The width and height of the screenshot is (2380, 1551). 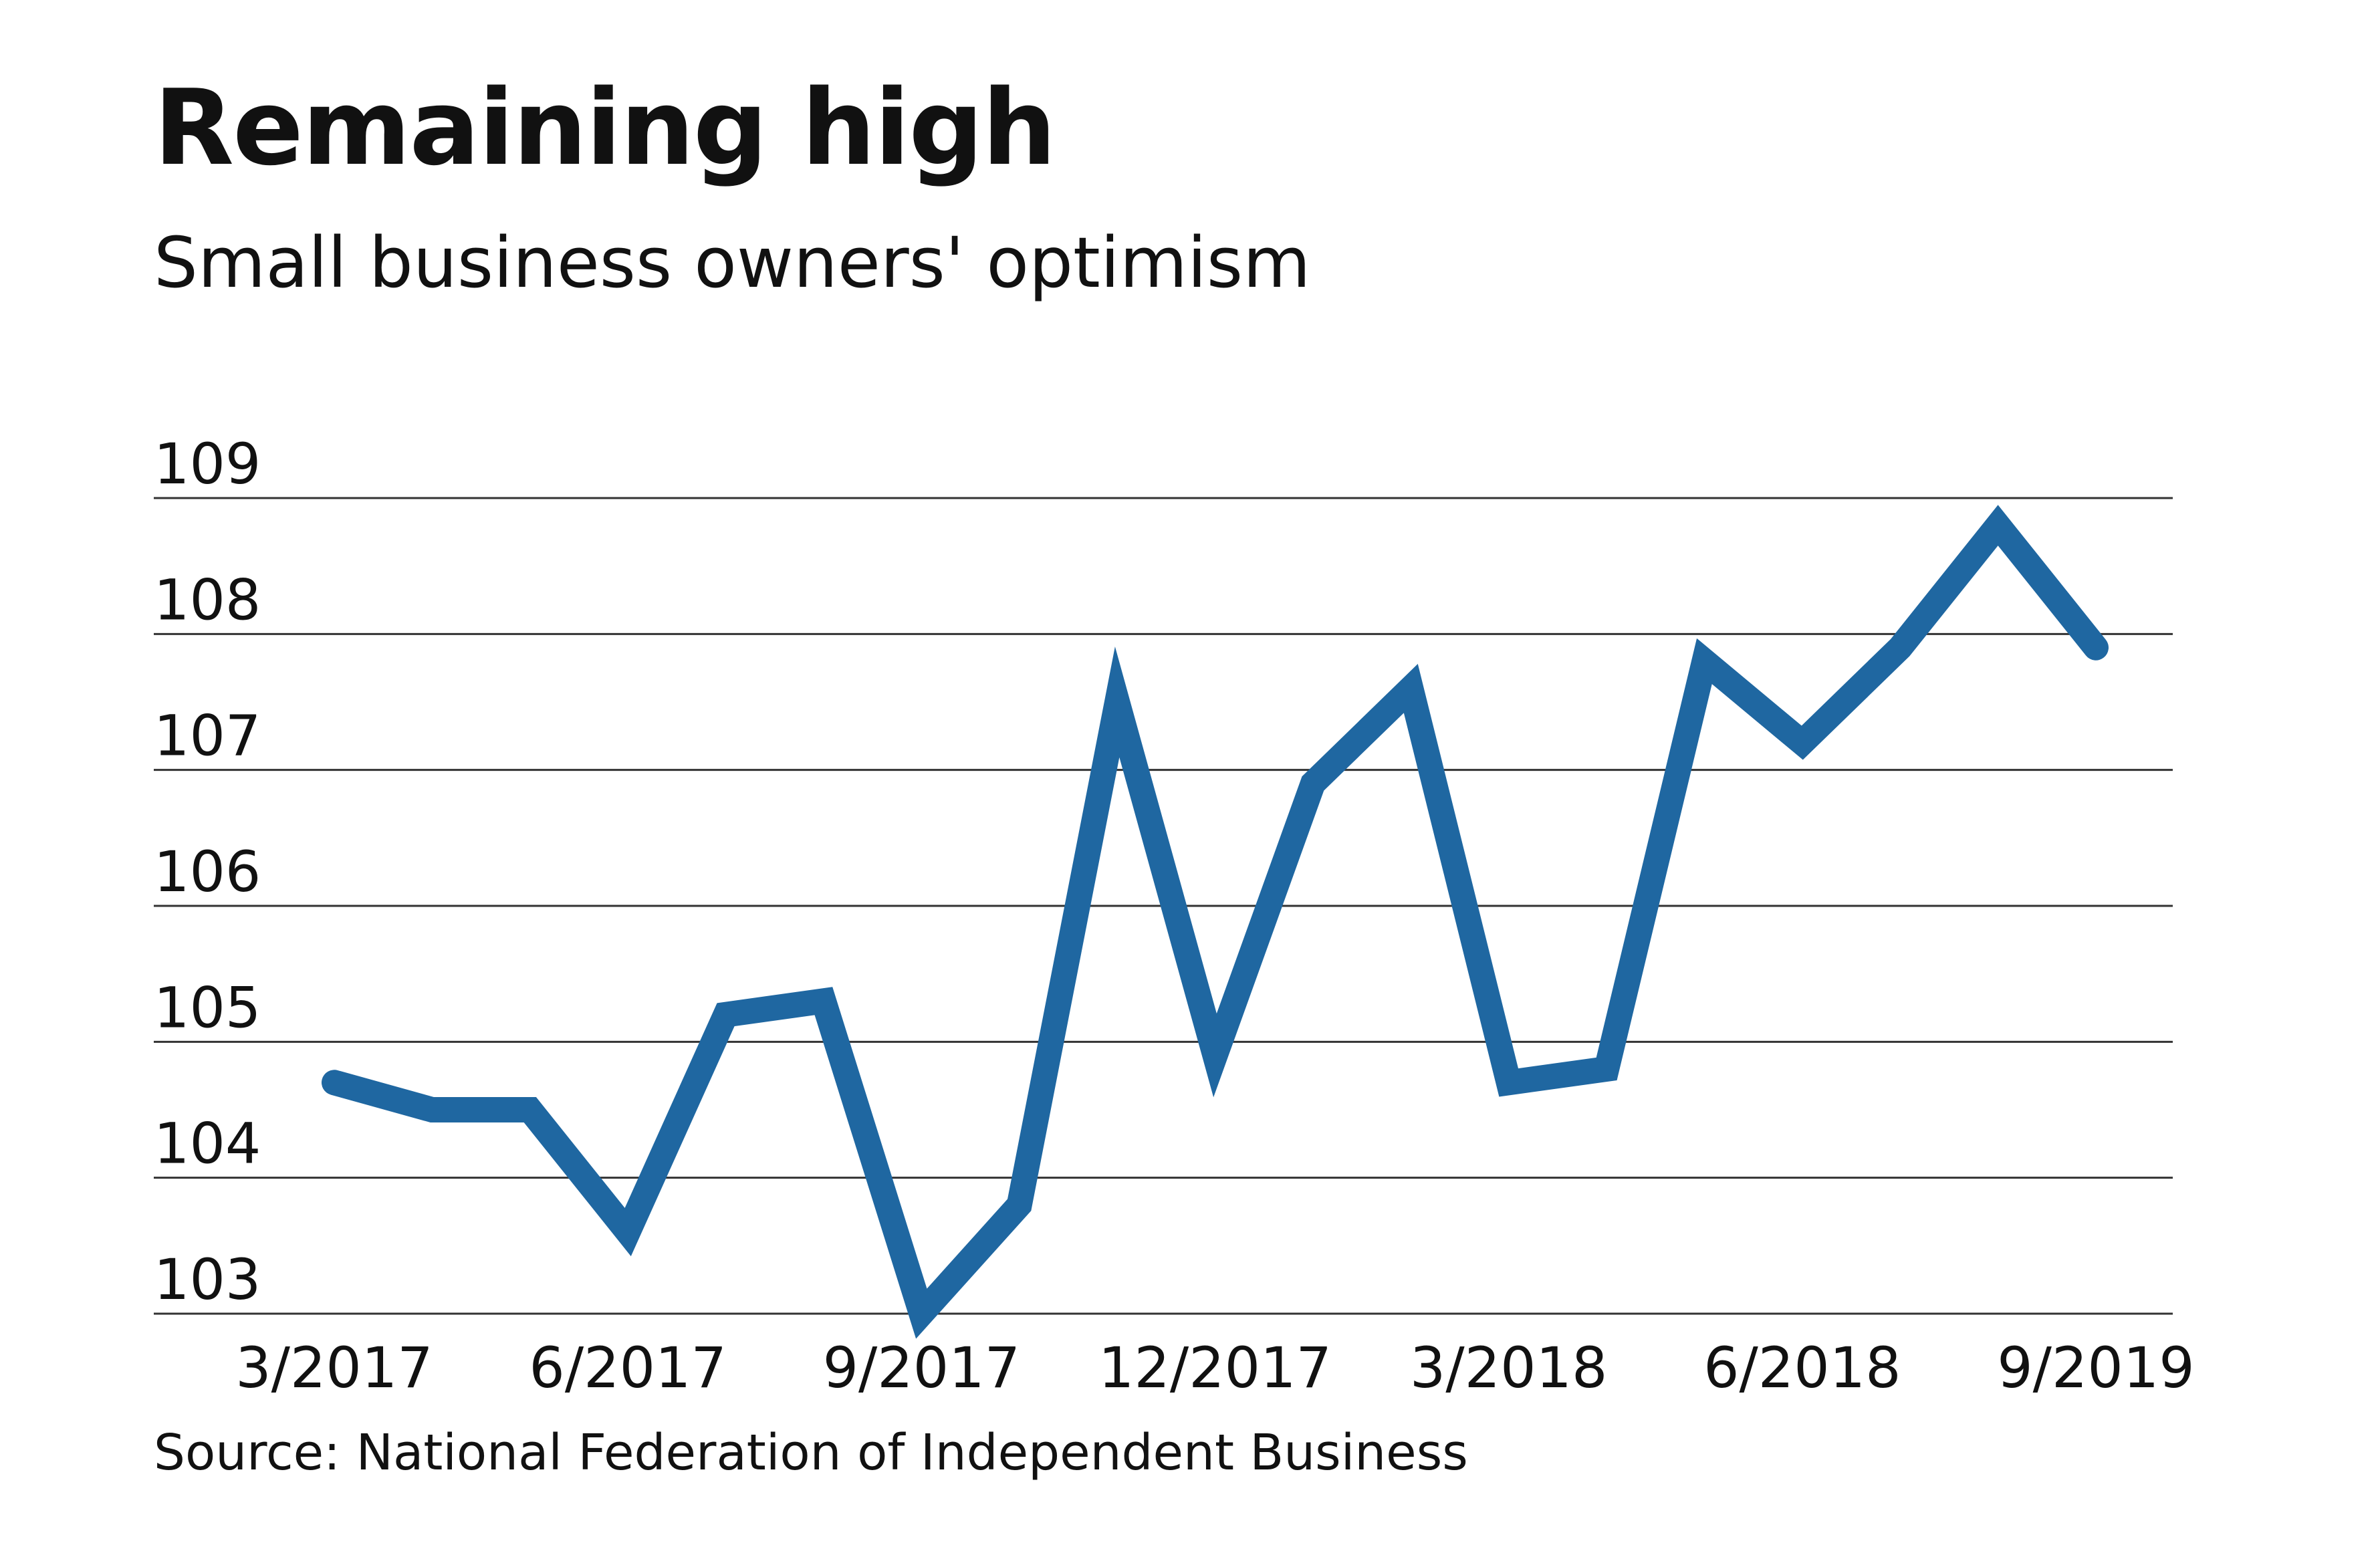 I want to click on x-tick-label-6-2018: 6/2018, so click(x=1802, y=1368).